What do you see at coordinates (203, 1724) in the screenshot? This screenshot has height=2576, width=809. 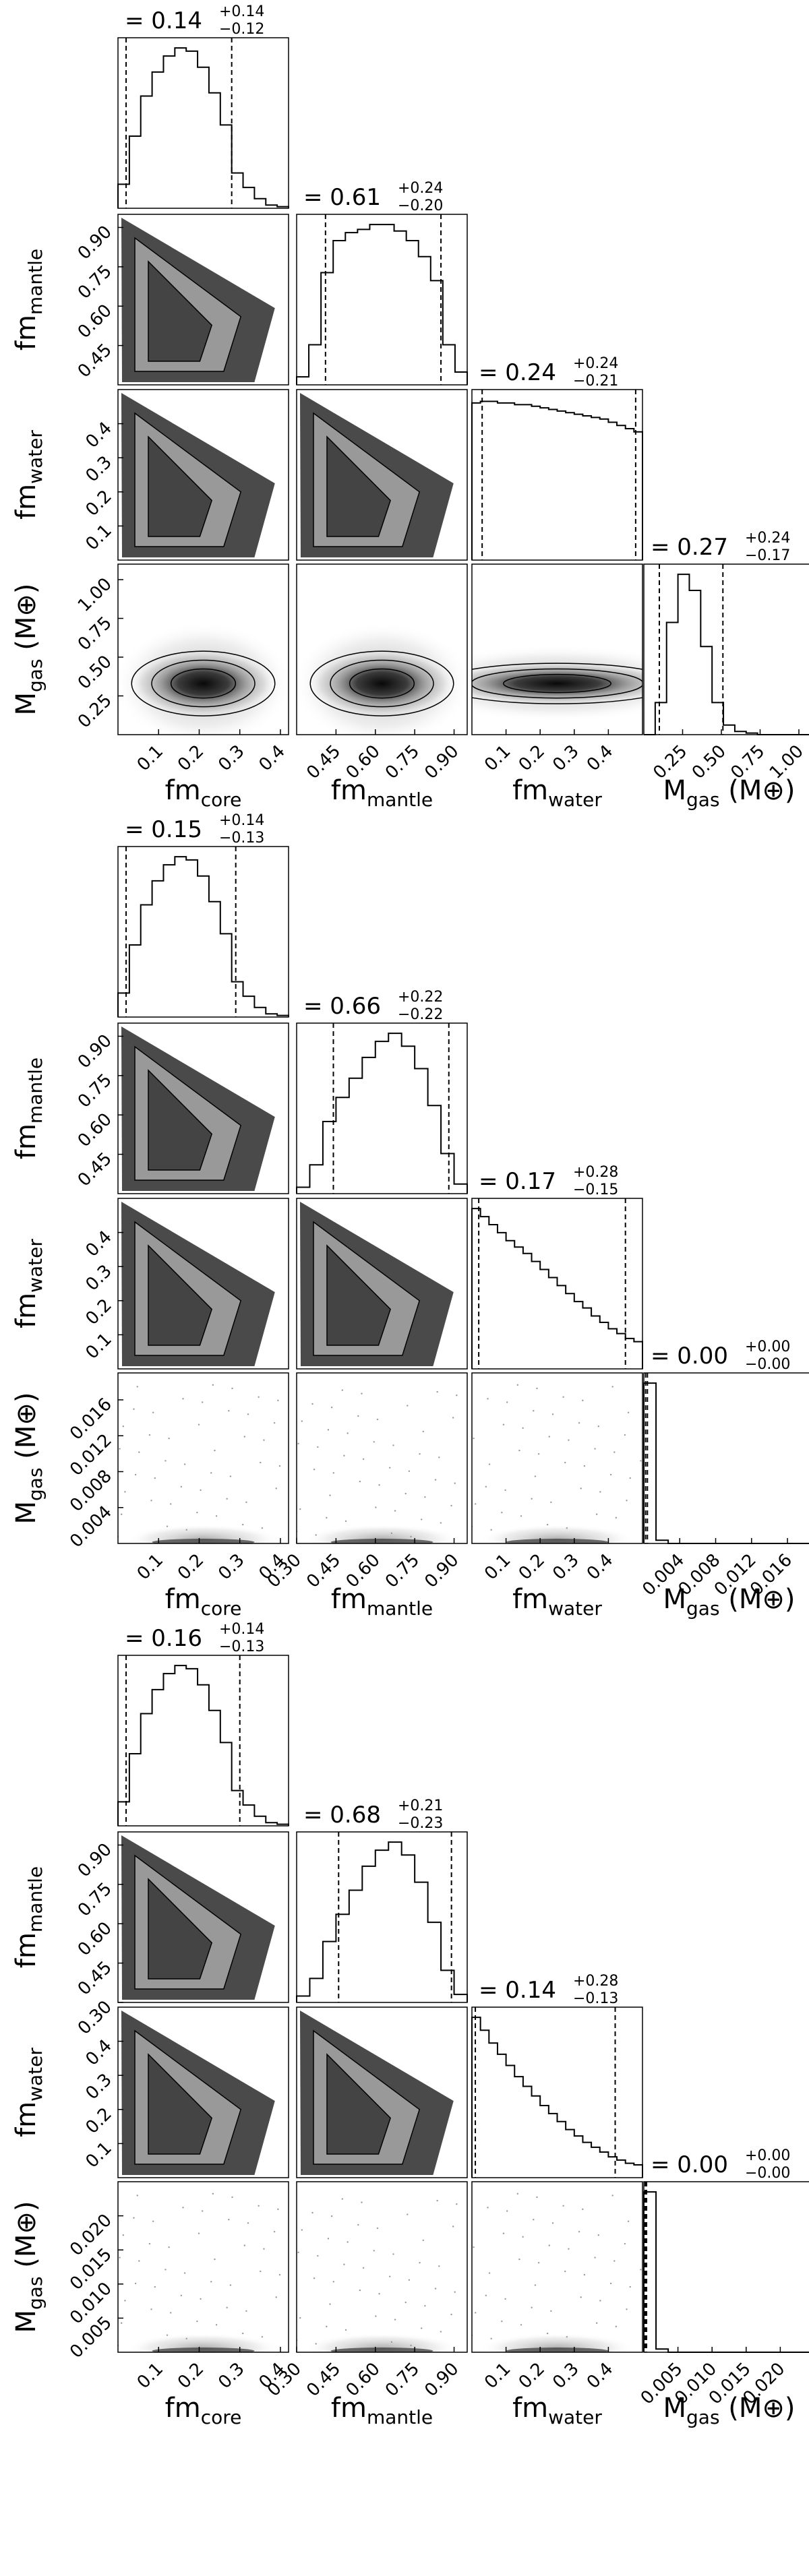 I see `histogram-panel: = 0.16 +0.14−0.13` at bounding box center [203, 1724].